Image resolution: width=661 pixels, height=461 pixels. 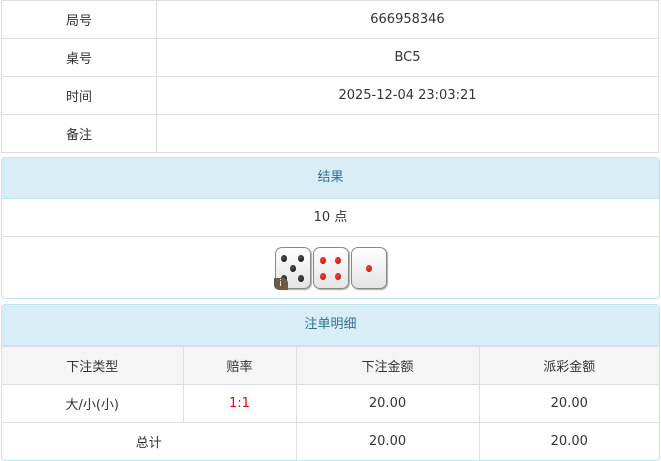 What do you see at coordinates (330, 218) in the screenshot?
I see `result-points: 10 点` at bounding box center [330, 218].